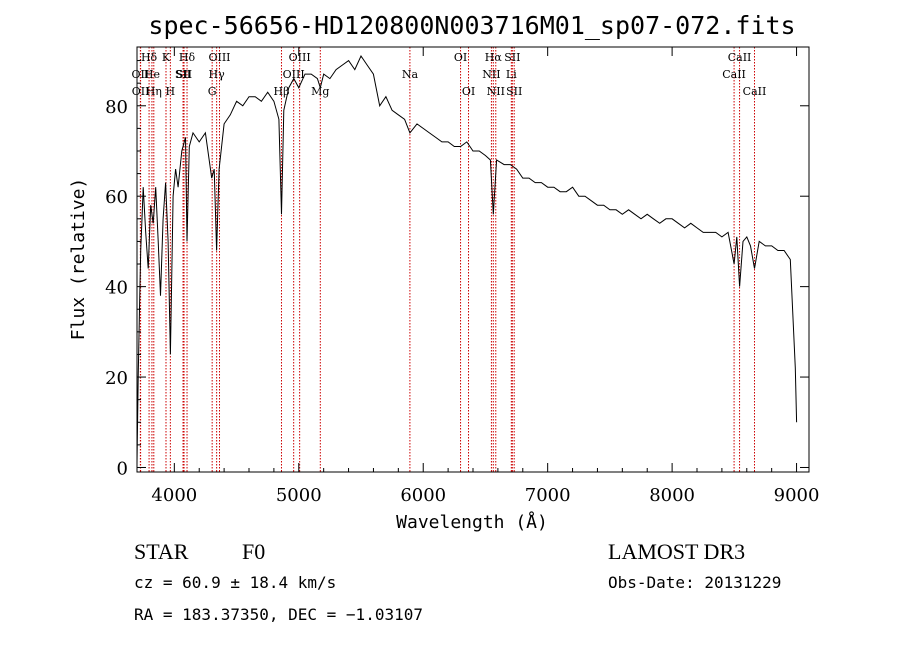  Describe the element at coordinates (141, 74) in the screenshot. I see `line-label-1: OII` at that location.